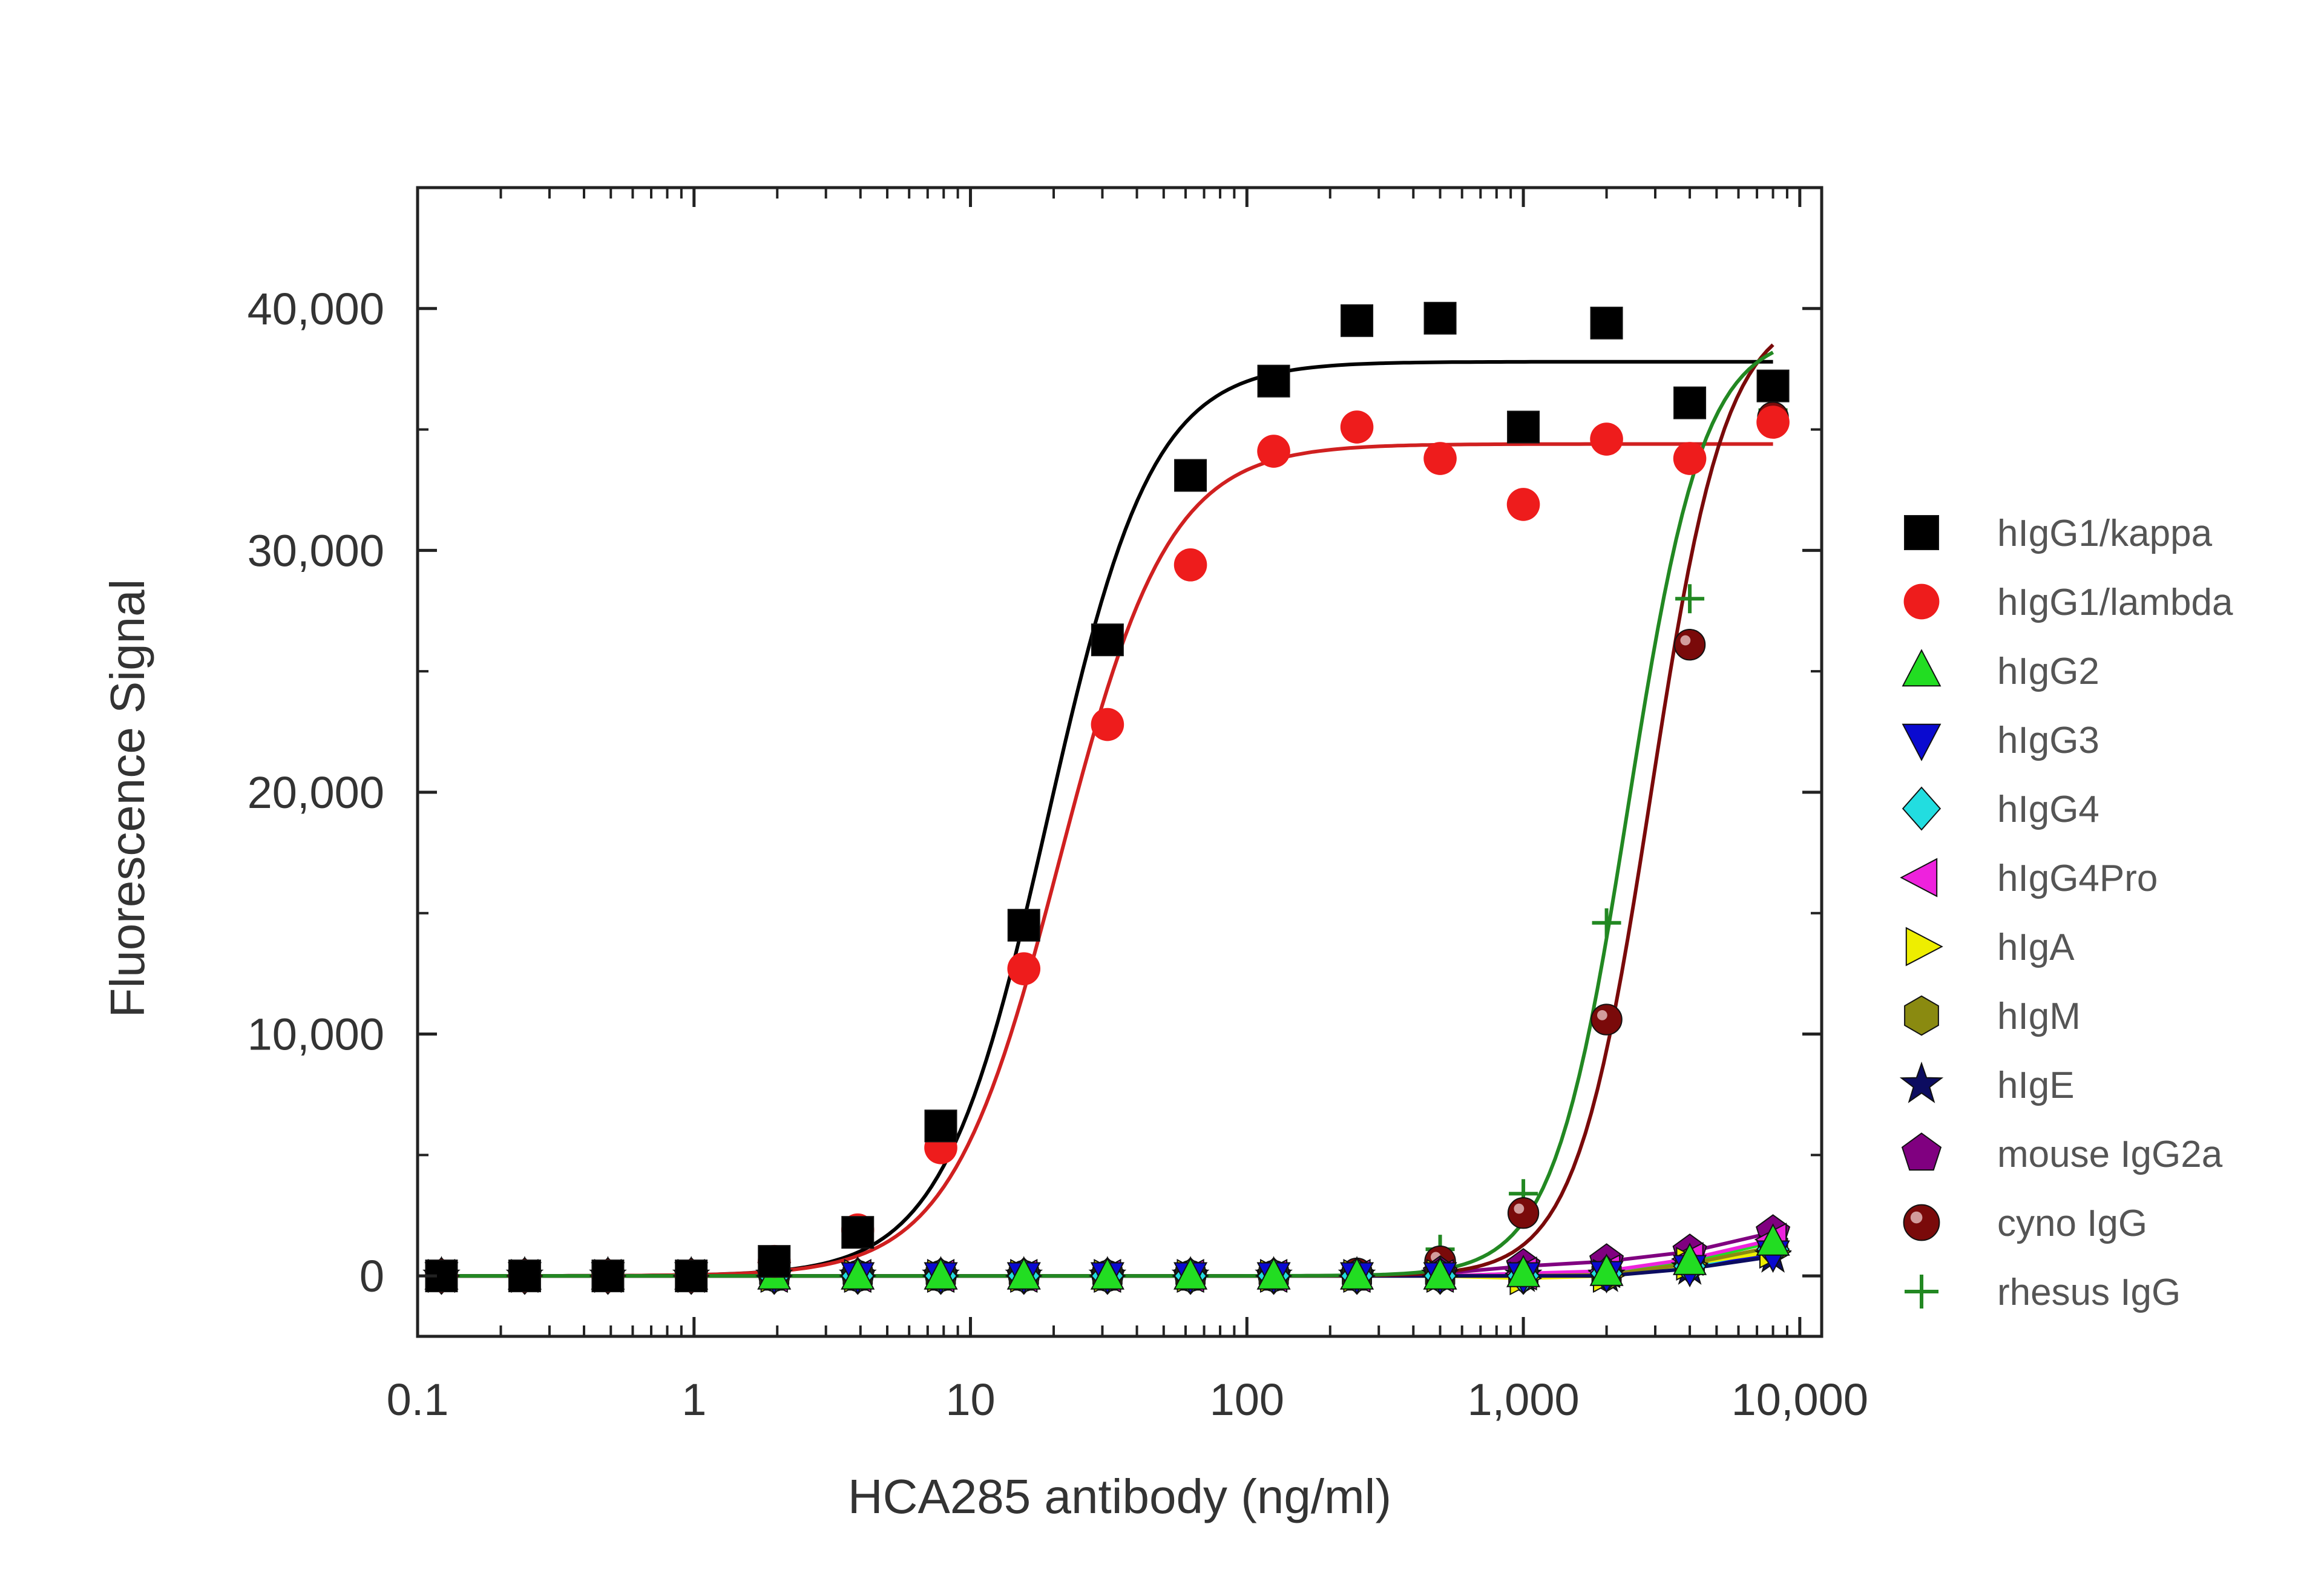 This screenshot has height=1596, width=2324. I want to click on legend-label: hIgG4Pro, so click(2077, 878).